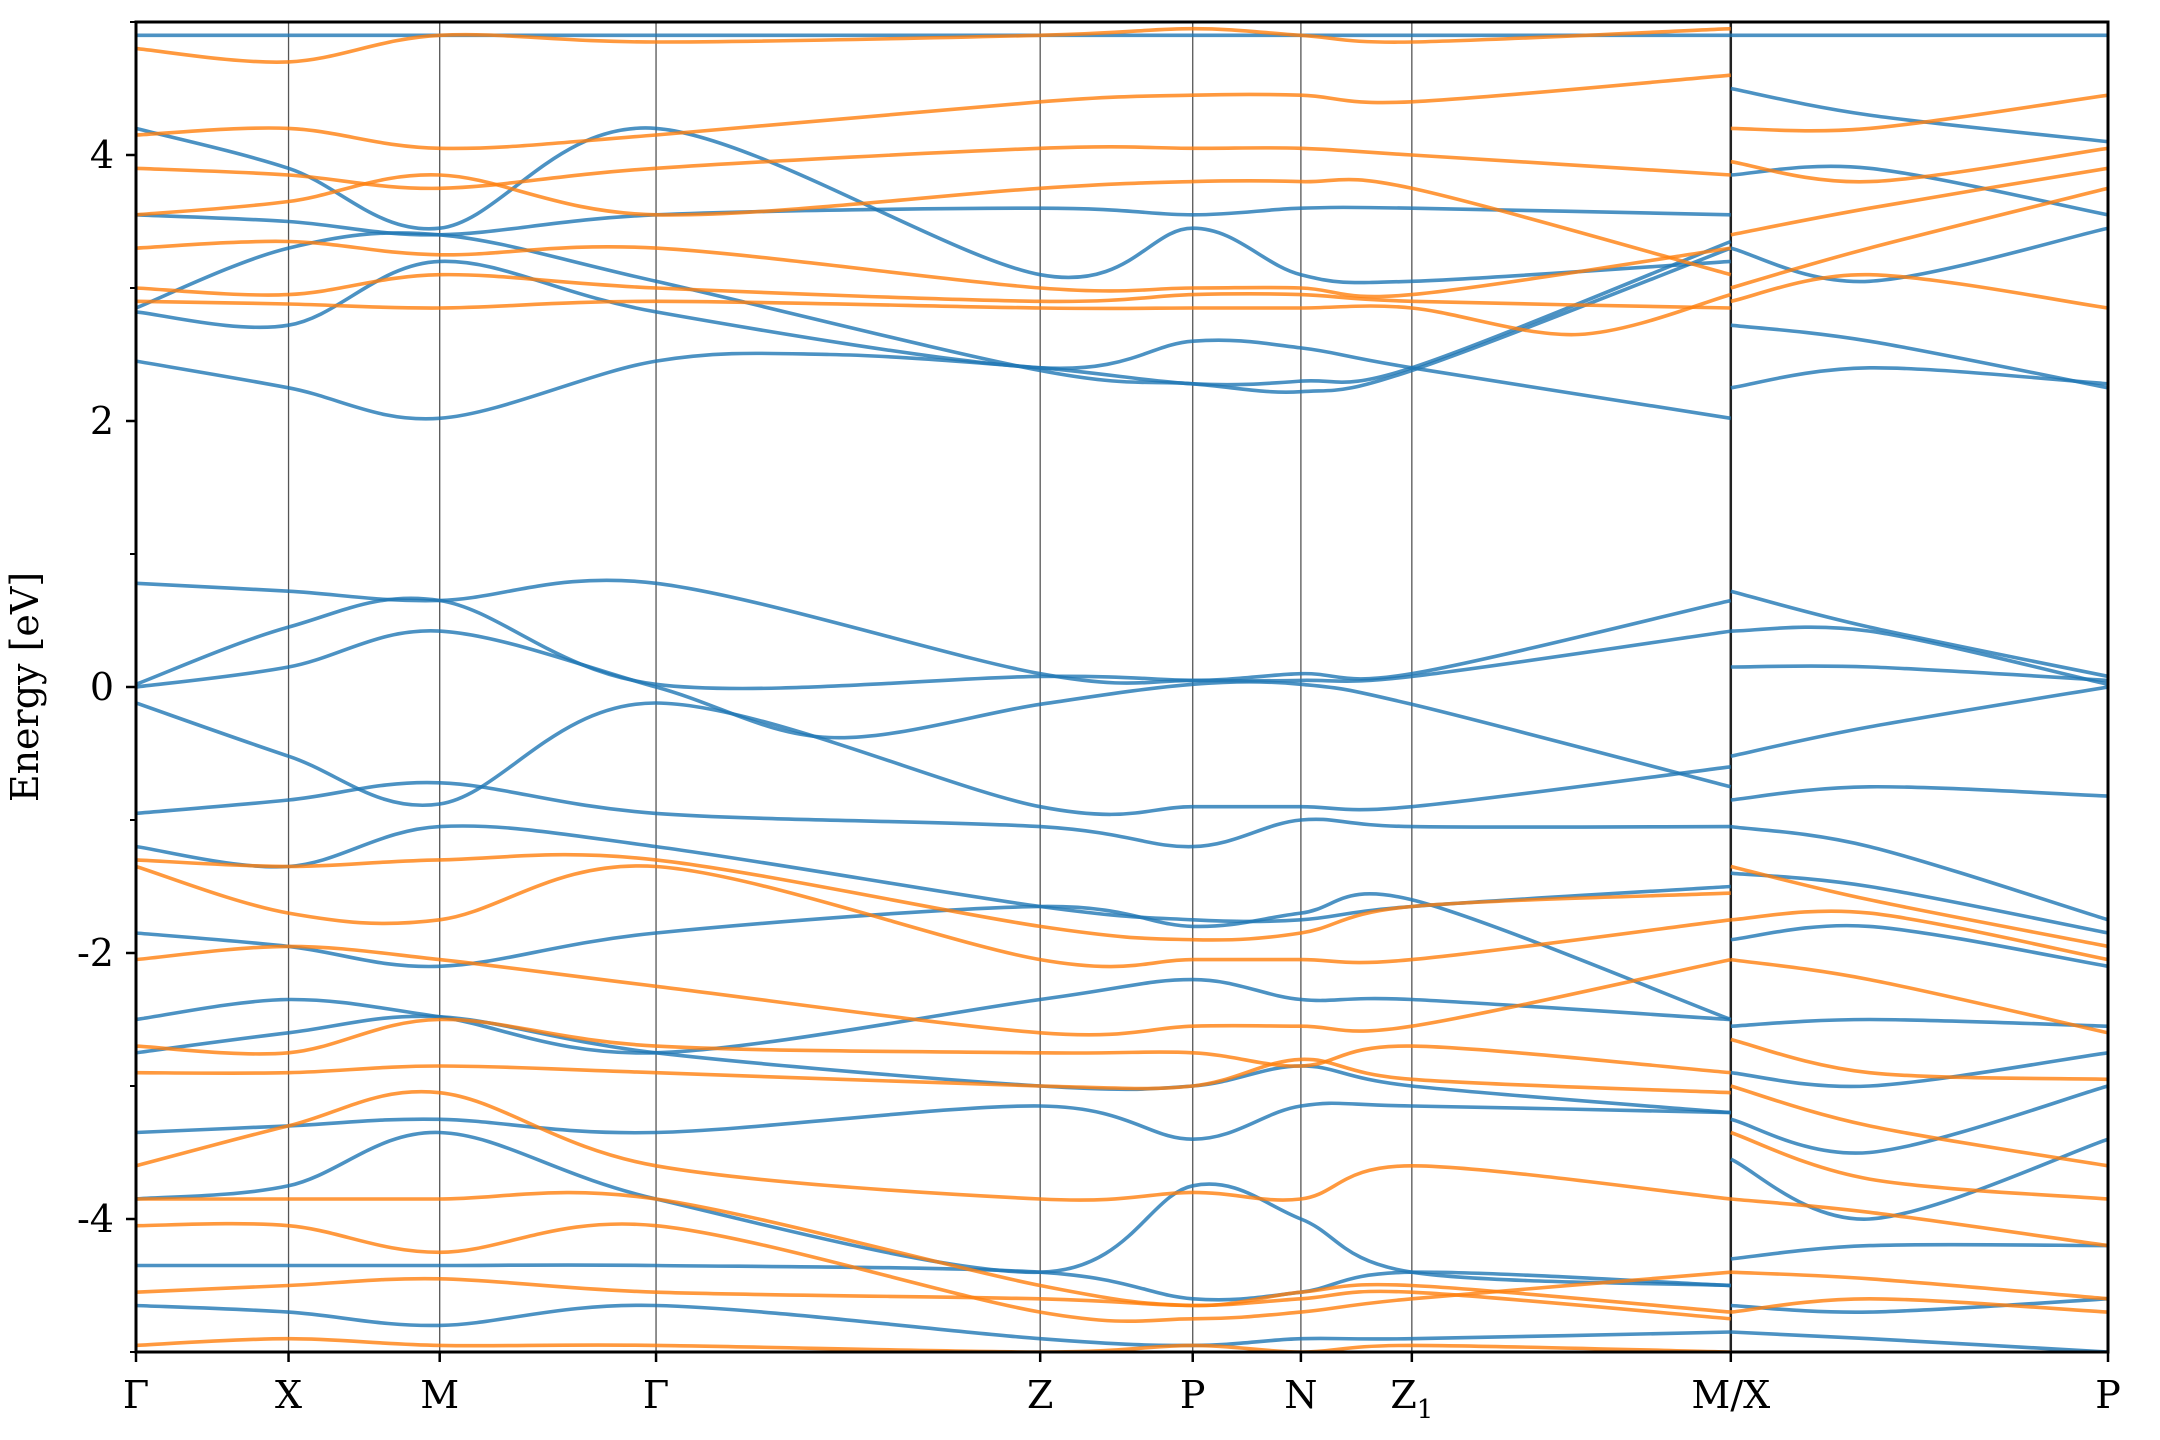 The height and width of the screenshot is (1440, 2160). I want to click on x-tick-label-2: M, so click(439, 1395).